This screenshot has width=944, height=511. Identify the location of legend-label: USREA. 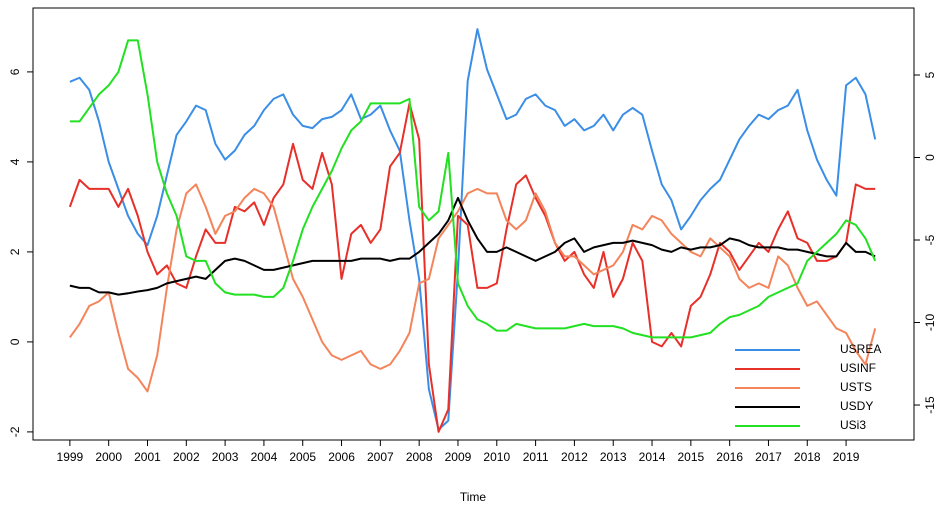
(860, 349).